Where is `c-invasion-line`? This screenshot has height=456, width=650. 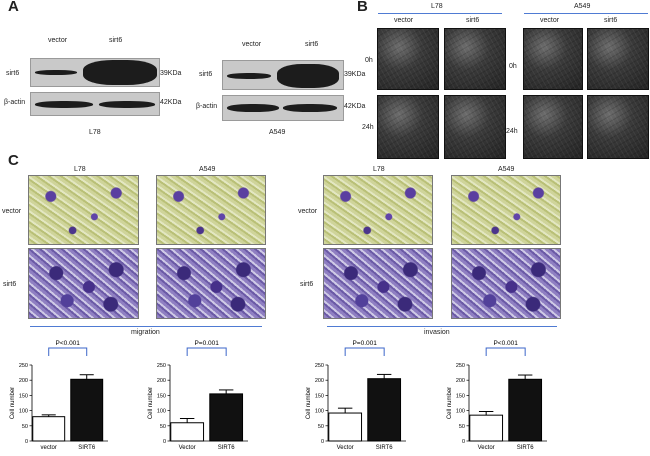
c-invasion-line is located at coordinates (442, 326).